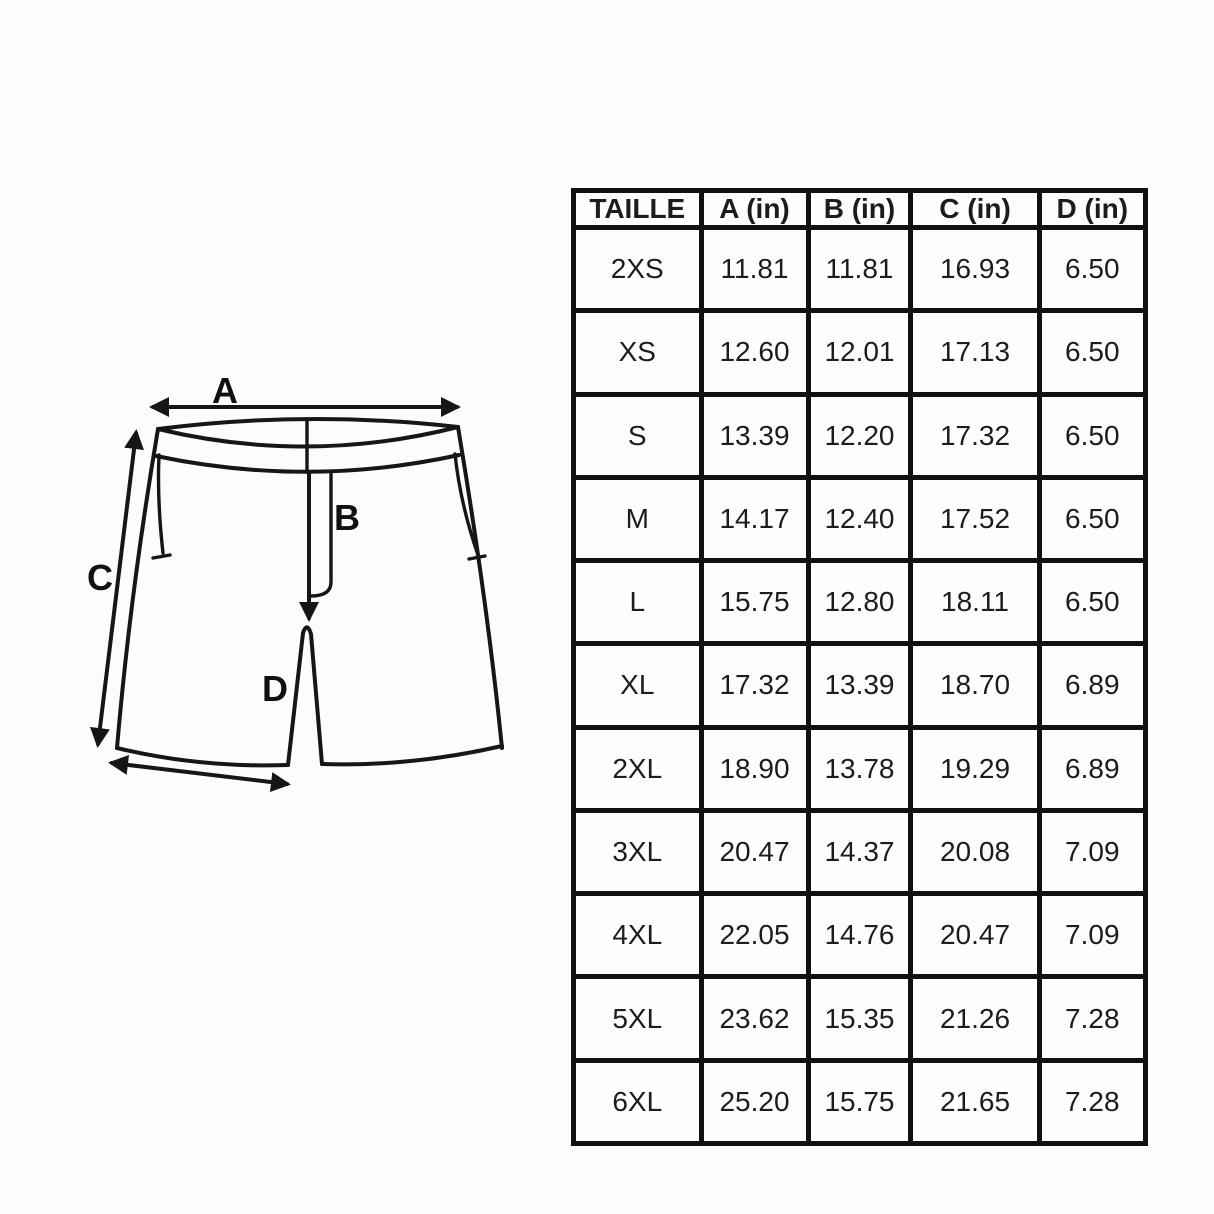 The width and height of the screenshot is (1214, 1214). Describe the element at coordinates (754, 1102) in the screenshot. I see `measure-cell: 25.20` at that location.